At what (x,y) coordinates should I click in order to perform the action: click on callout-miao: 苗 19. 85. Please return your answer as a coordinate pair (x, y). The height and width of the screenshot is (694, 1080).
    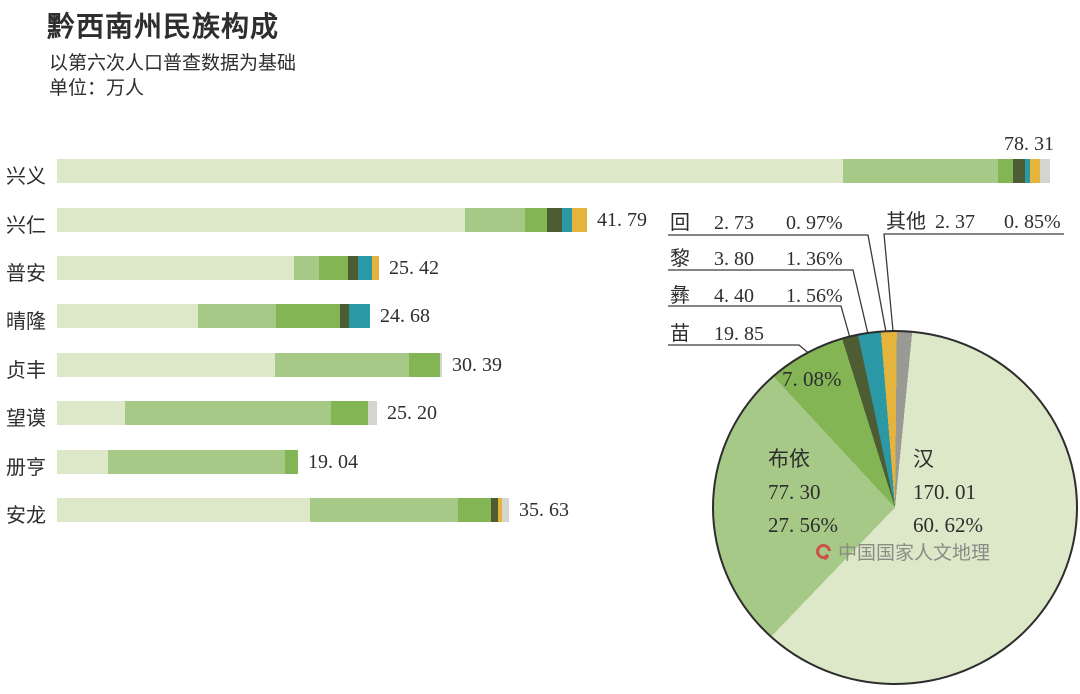
    Looking at the image, I should click on (725, 331).